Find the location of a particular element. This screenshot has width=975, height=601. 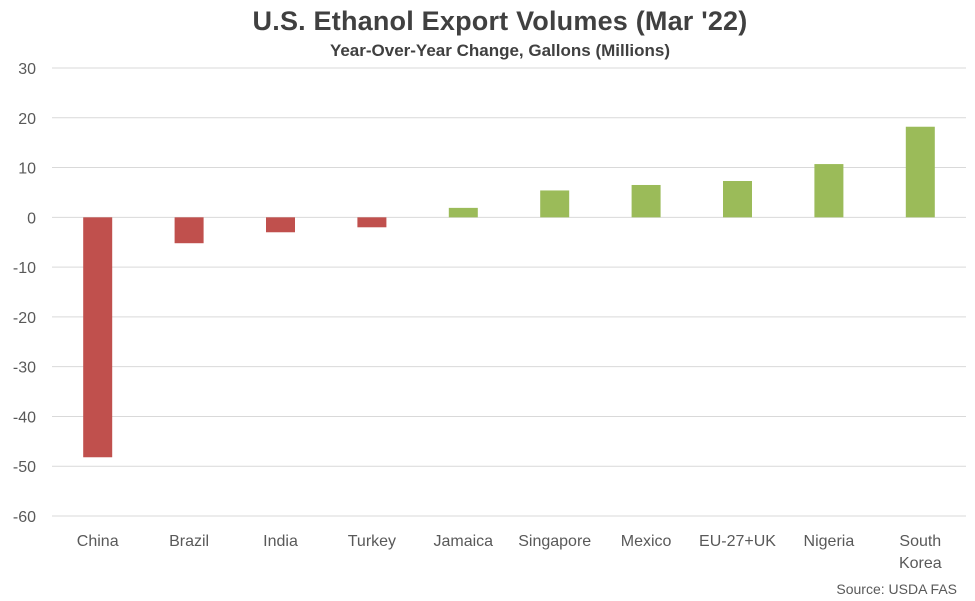

x-category-label-line: Jamaica is located at coordinates (464, 541).